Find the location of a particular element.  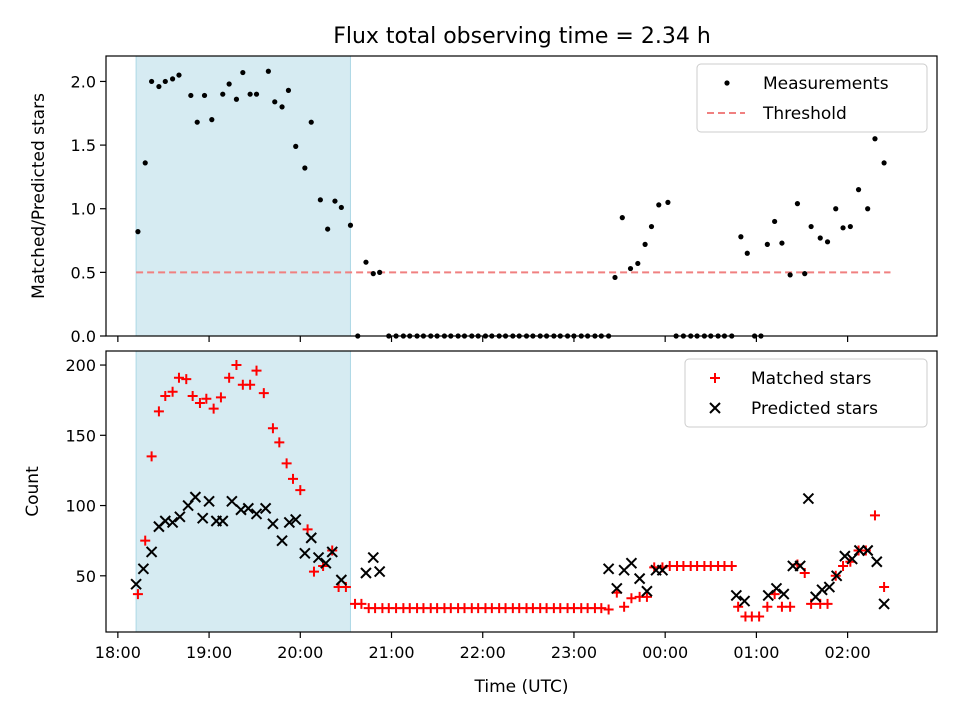

legend-marker-predicted is located at coordinates (715, 408).